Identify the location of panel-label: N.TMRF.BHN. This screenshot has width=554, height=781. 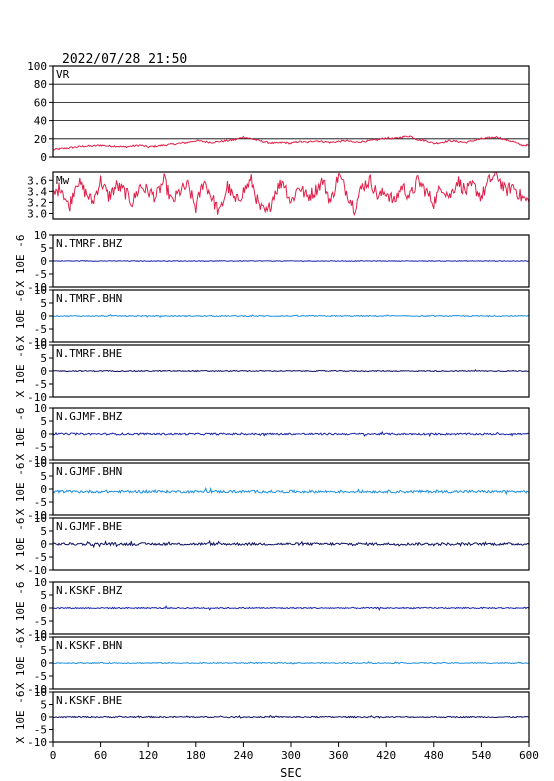
(89, 298).